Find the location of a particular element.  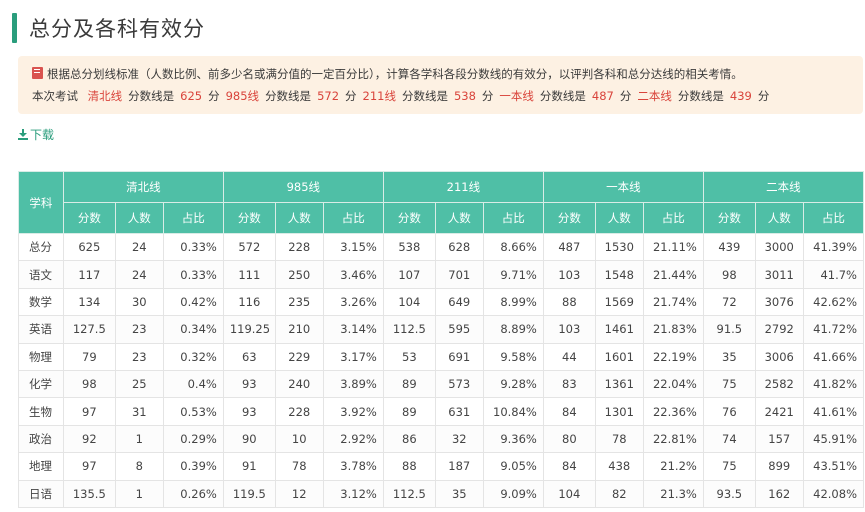

score-cell: 104 is located at coordinates (409, 302).